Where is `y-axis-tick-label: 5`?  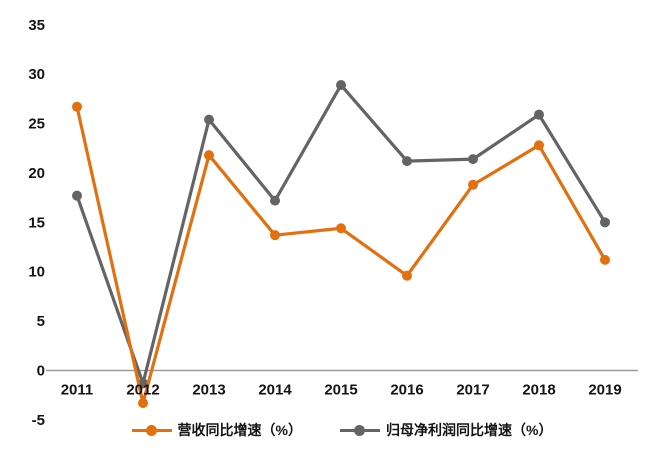 y-axis-tick-label: 5 is located at coordinates (41, 321).